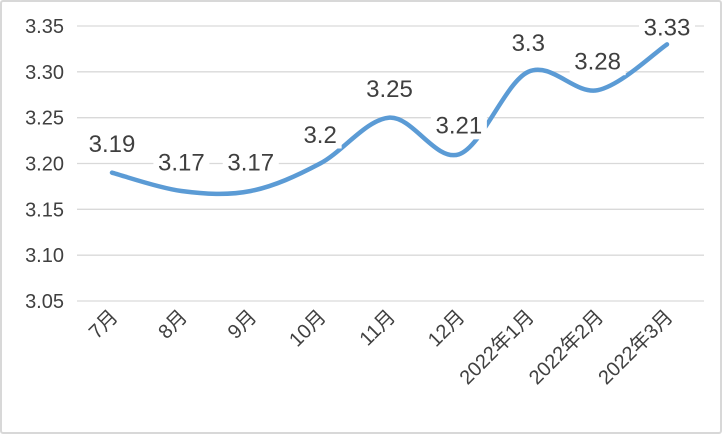 This screenshot has height=434, width=722. I want to click on data-label: 3.33, so click(667, 27).